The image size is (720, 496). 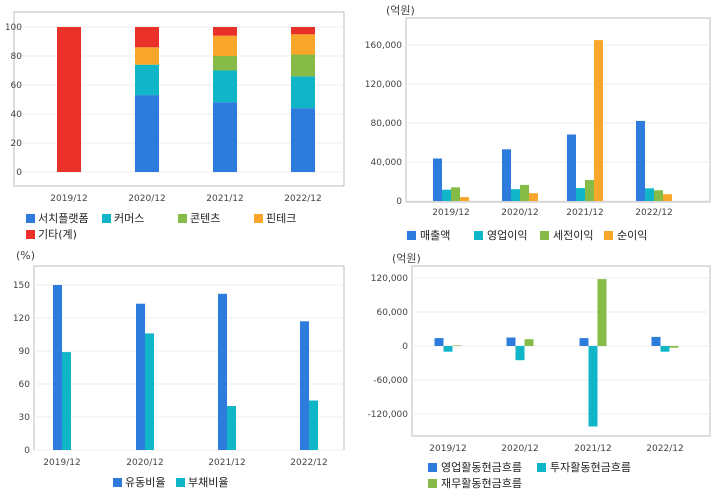 What do you see at coordinates (25, 255) in the screenshot?
I see `unit-label: (%)` at bounding box center [25, 255].